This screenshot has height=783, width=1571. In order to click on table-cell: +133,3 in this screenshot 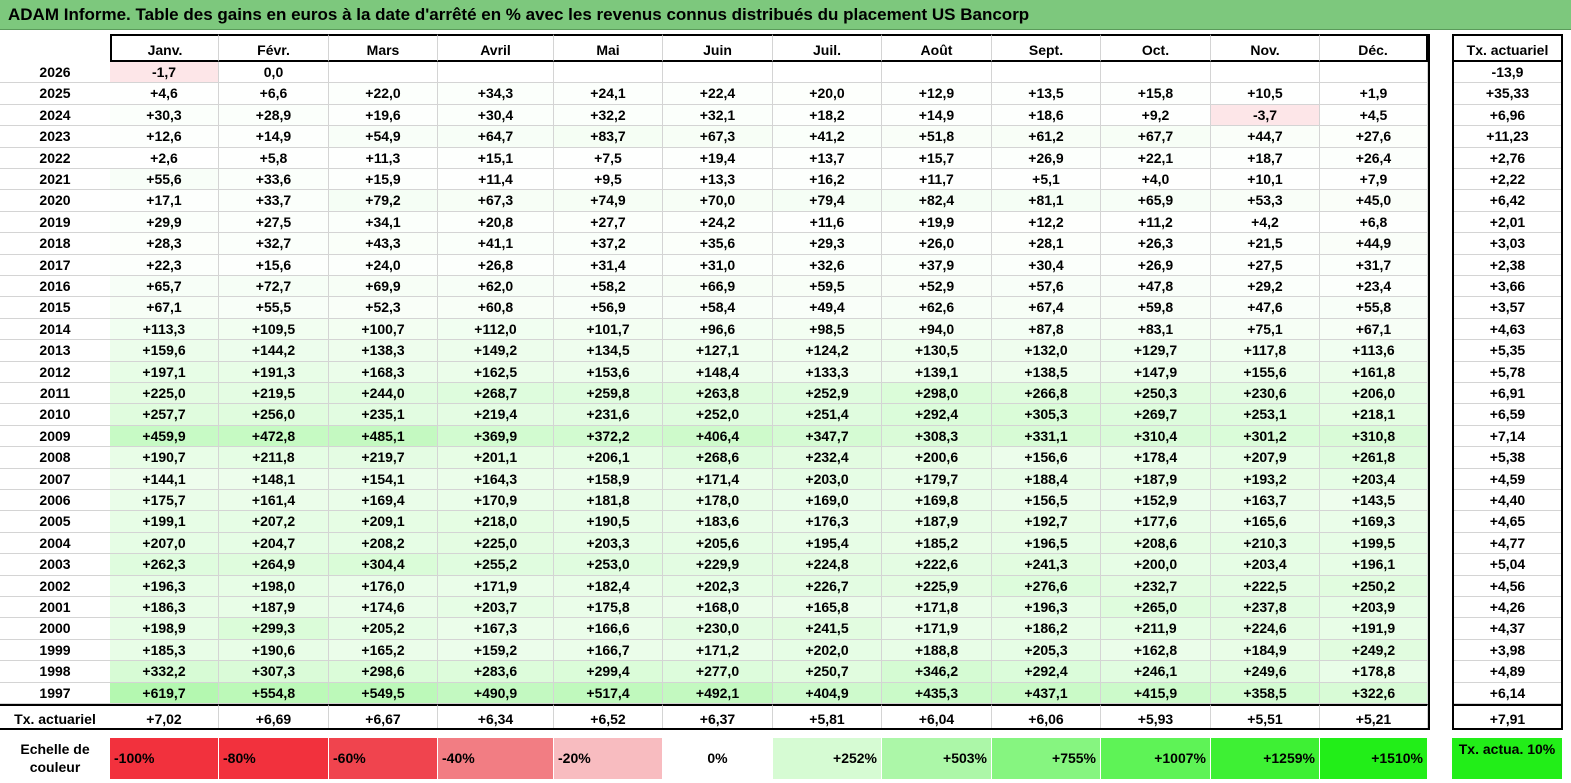, I will do `click(827, 372)`.